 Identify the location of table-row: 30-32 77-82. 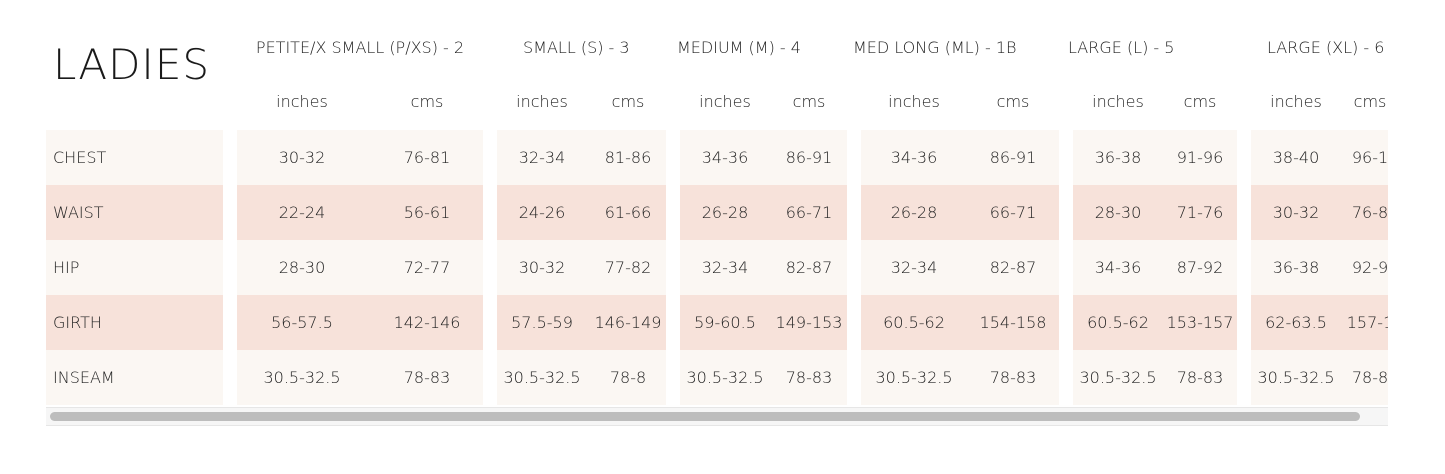
(581, 267).